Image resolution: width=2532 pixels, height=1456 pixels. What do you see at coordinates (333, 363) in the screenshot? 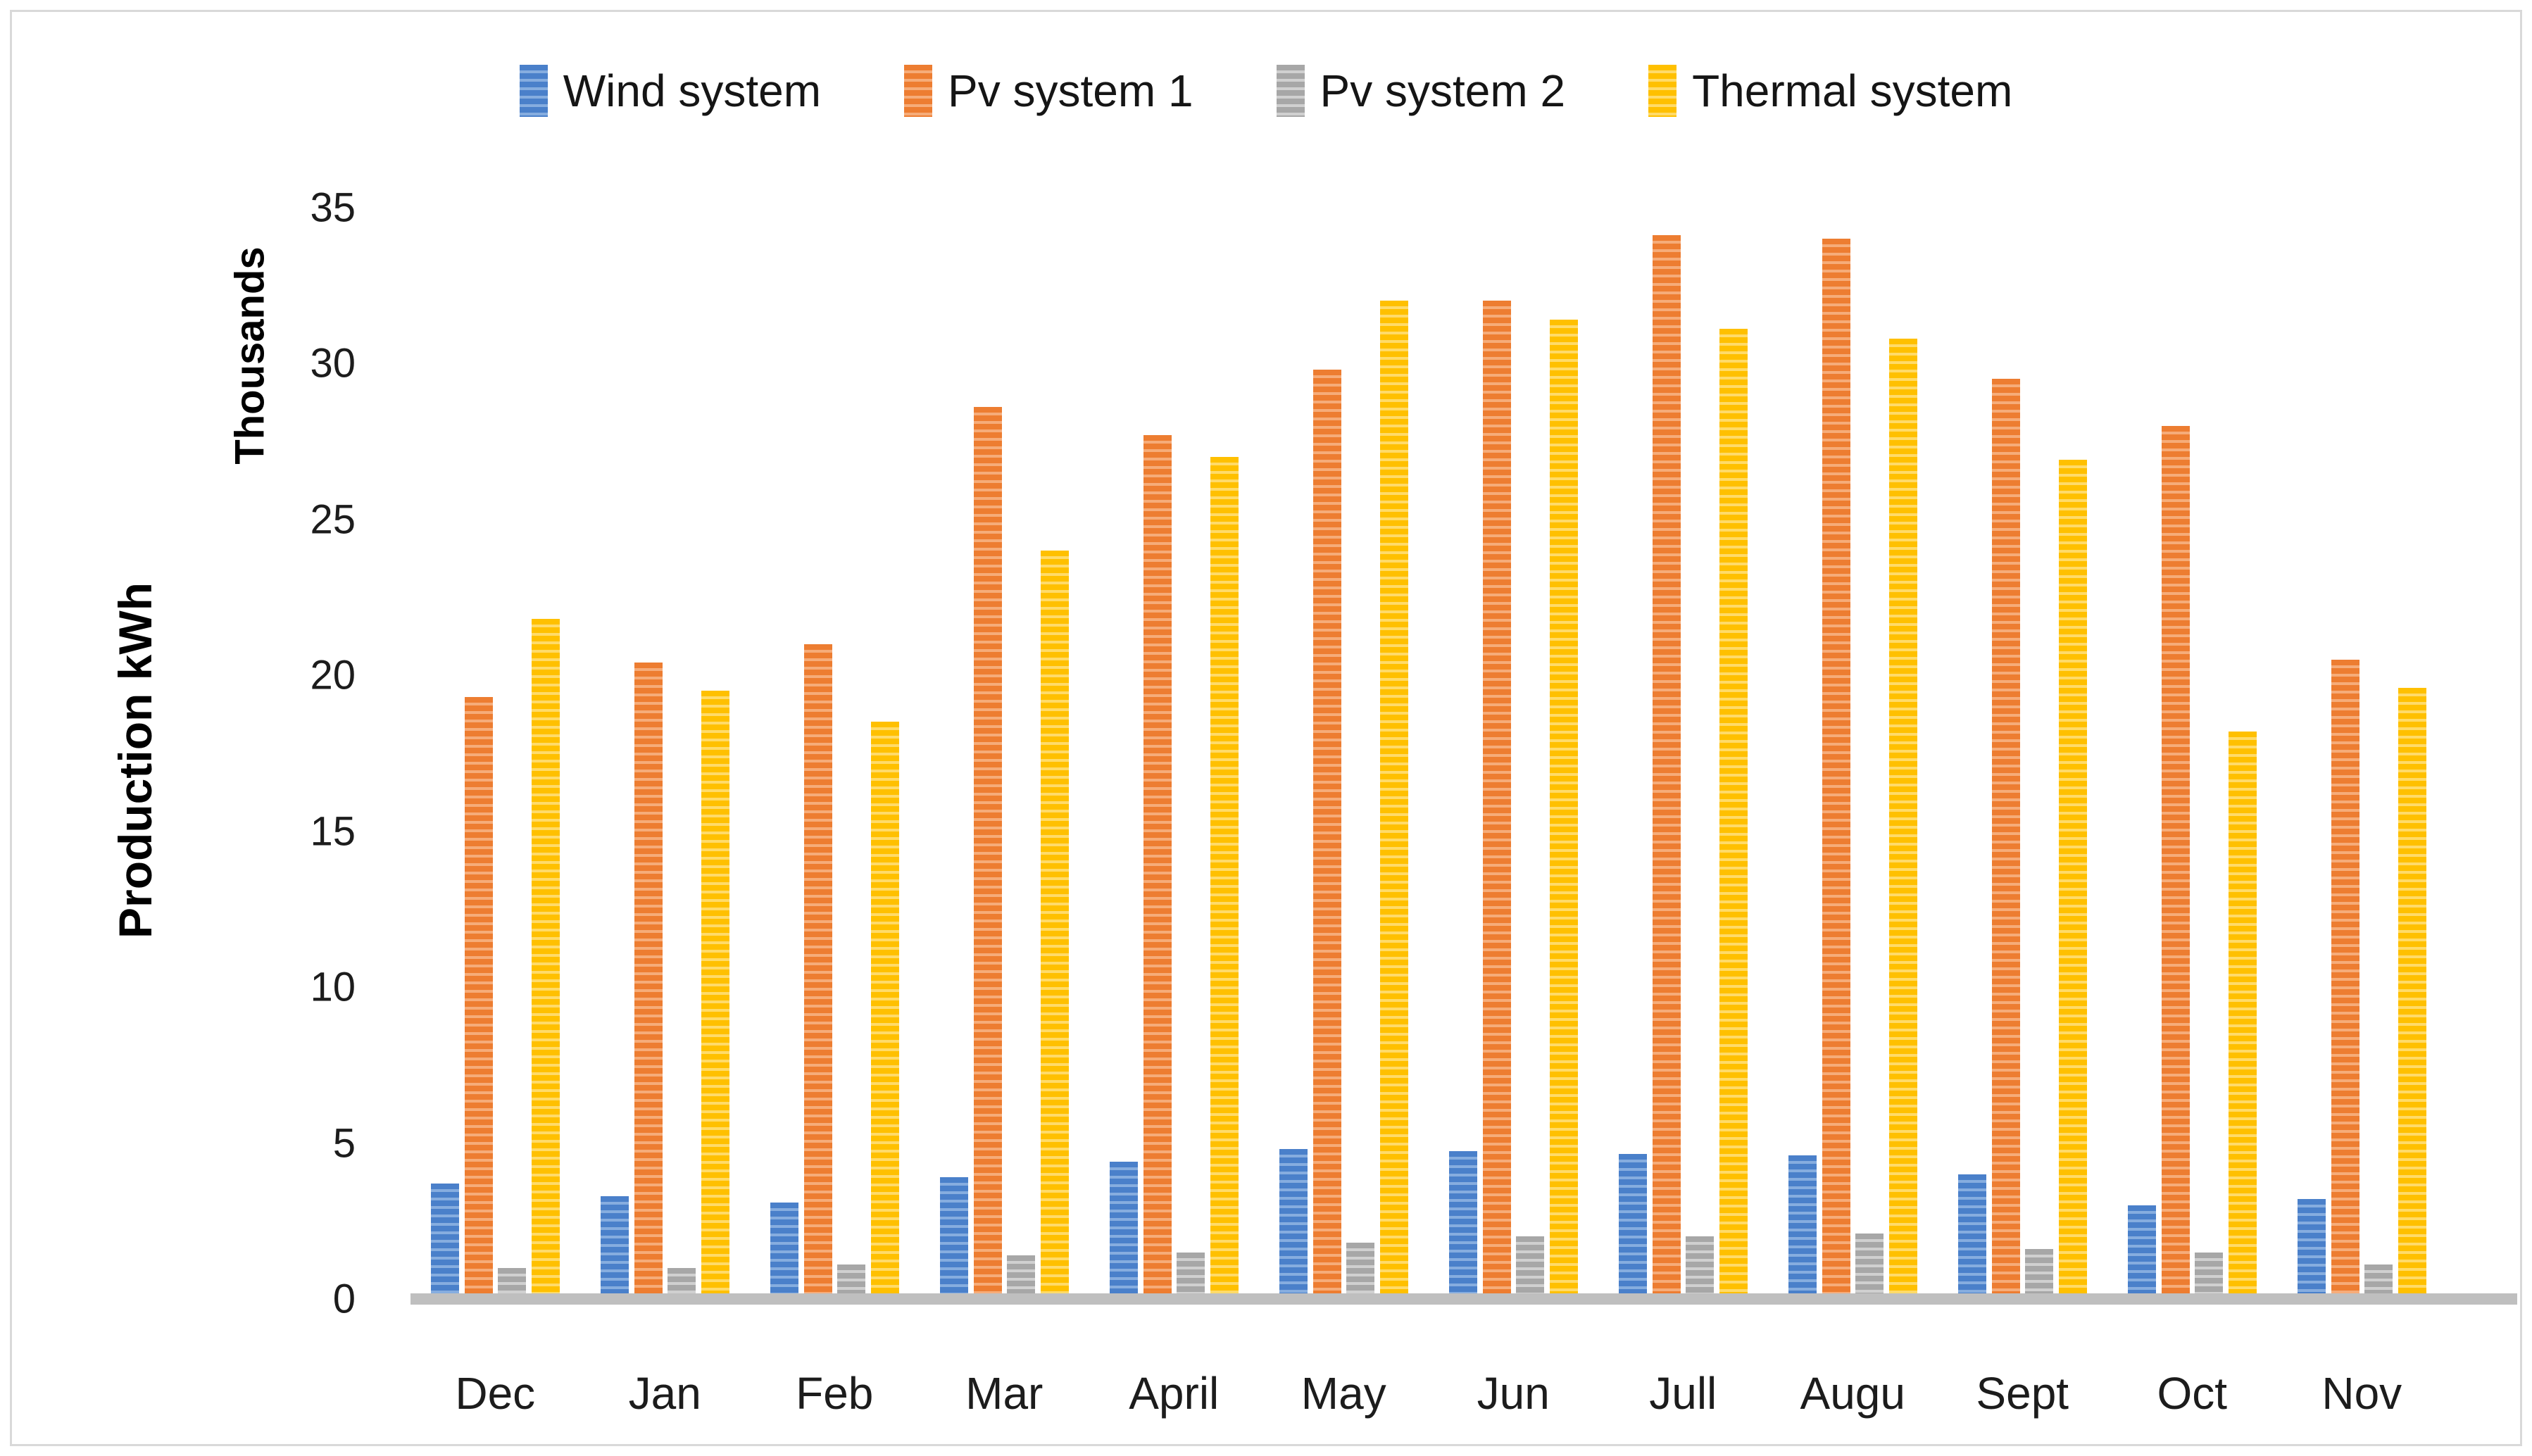
I see `y-tick-label: 30` at bounding box center [333, 363].